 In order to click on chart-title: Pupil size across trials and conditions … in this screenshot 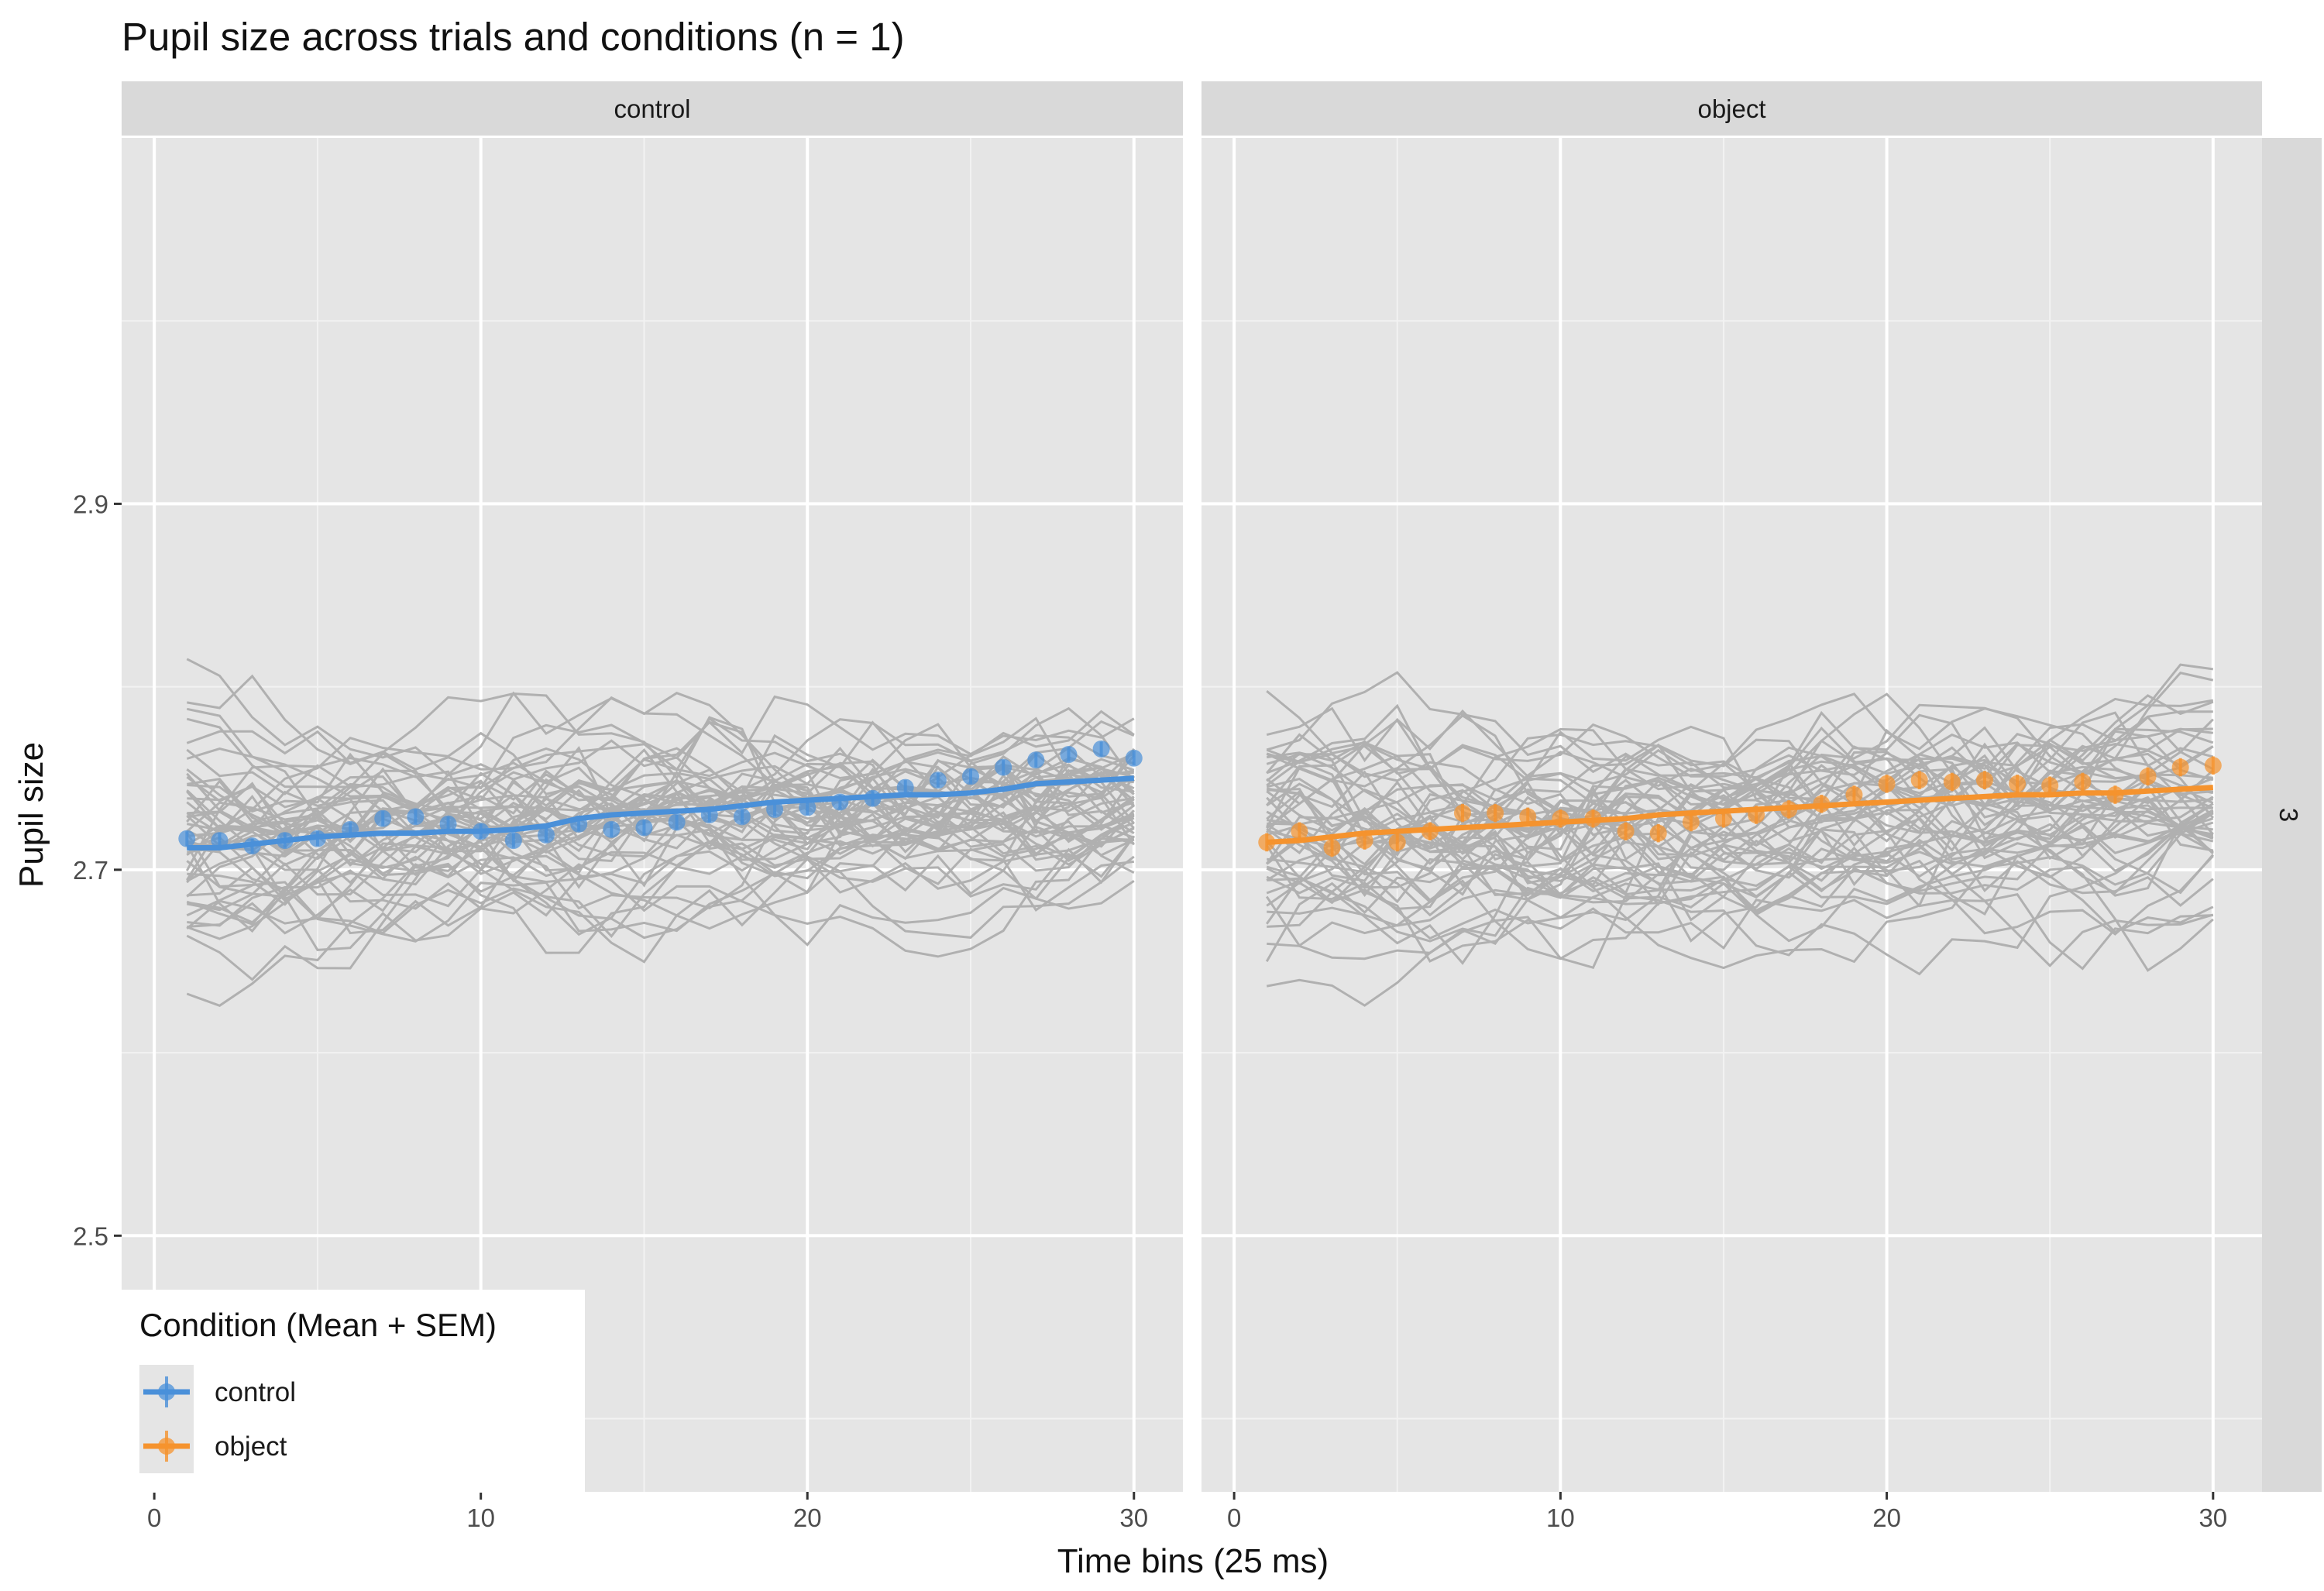, I will do `click(513, 37)`.